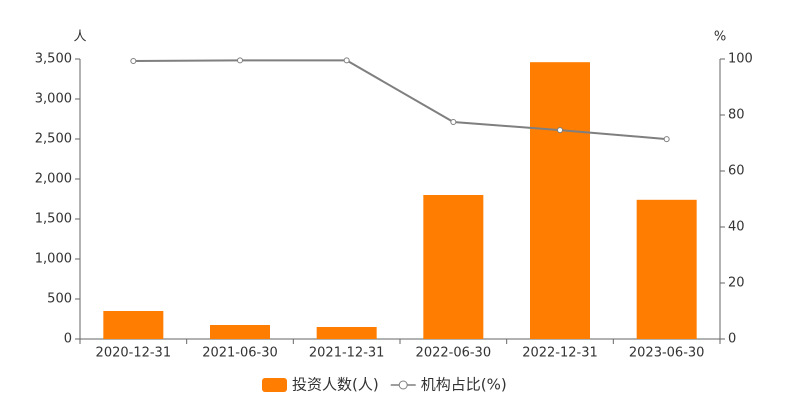  I want to click on y-tick-label: 3,000, so click(53, 99).